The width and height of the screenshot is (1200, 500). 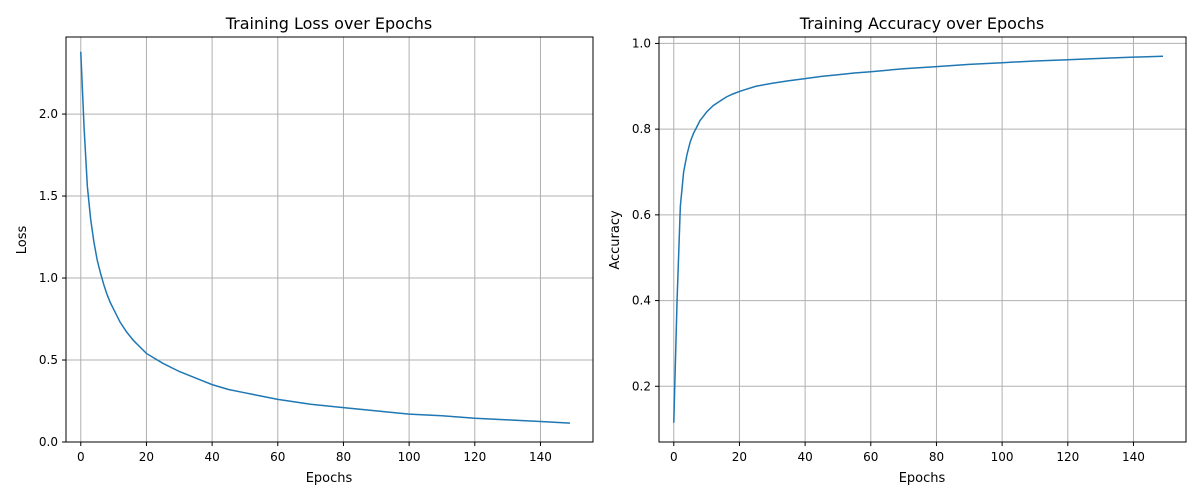 I want to click on loss-y-tick-label: 1.0, so click(x=48, y=278).